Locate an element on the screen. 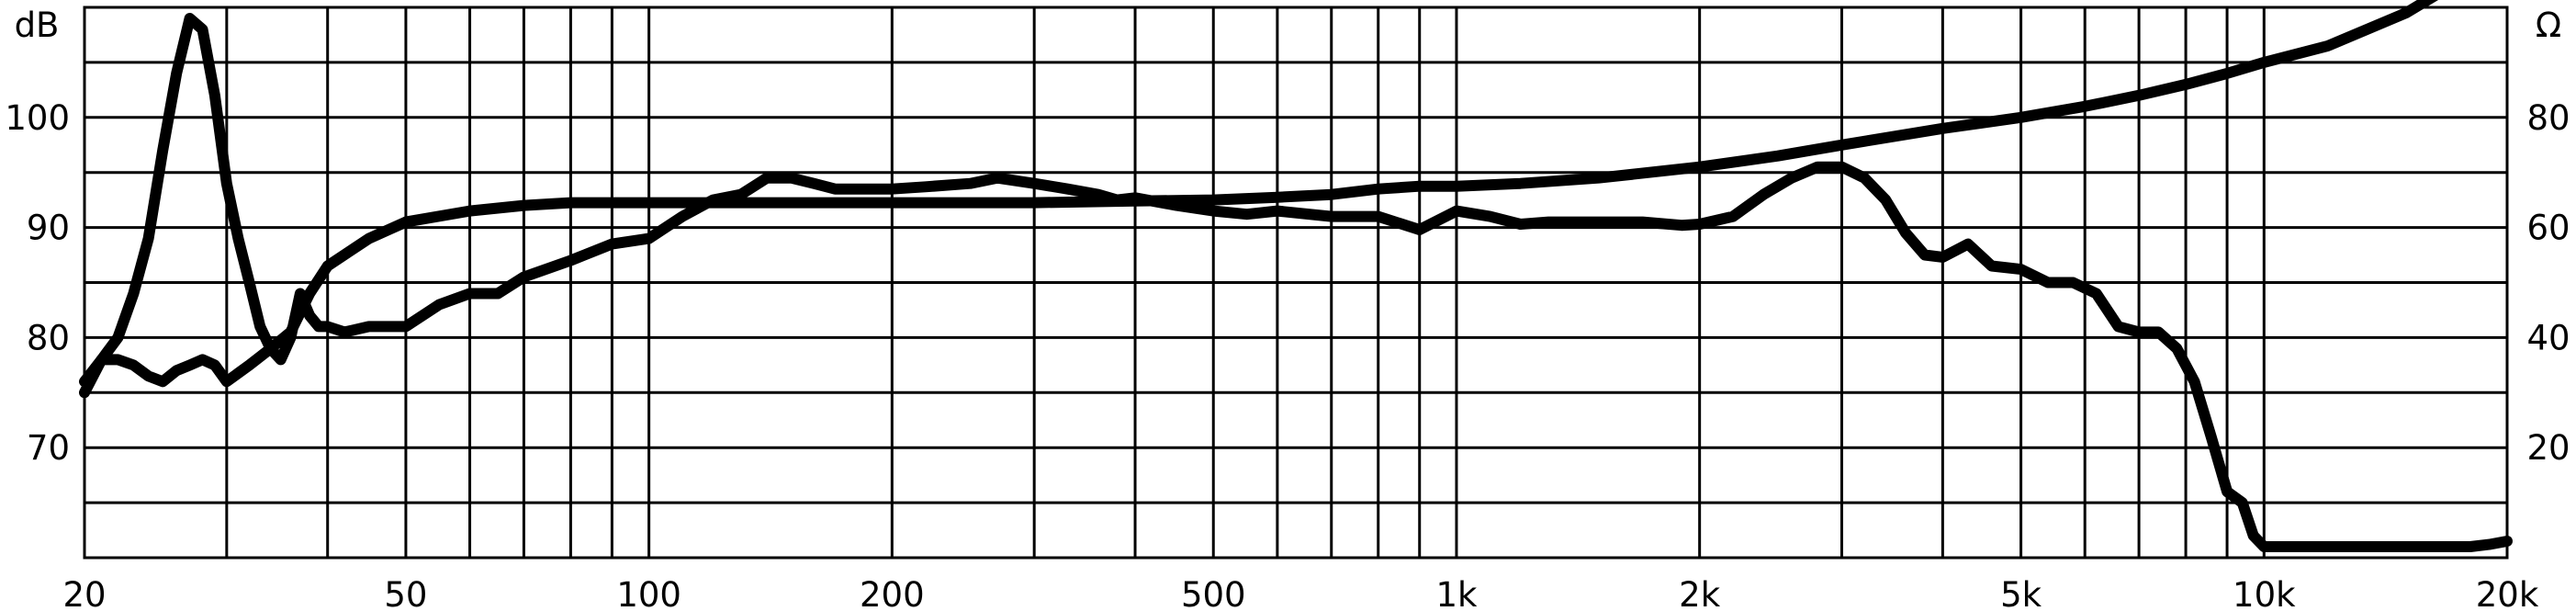 This screenshot has height=611, width=2576. x-tick-label: 2k is located at coordinates (1700, 593).